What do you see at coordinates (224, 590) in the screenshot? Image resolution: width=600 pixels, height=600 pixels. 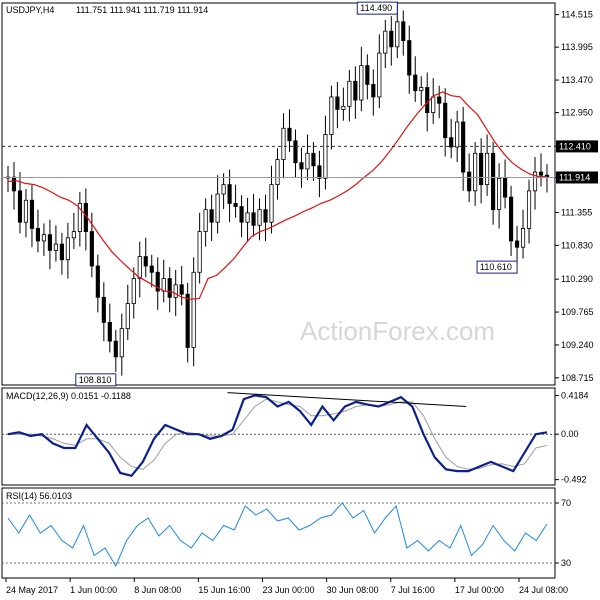 I see `xtick-label: 15 Jun 16:00` at bounding box center [224, 590].